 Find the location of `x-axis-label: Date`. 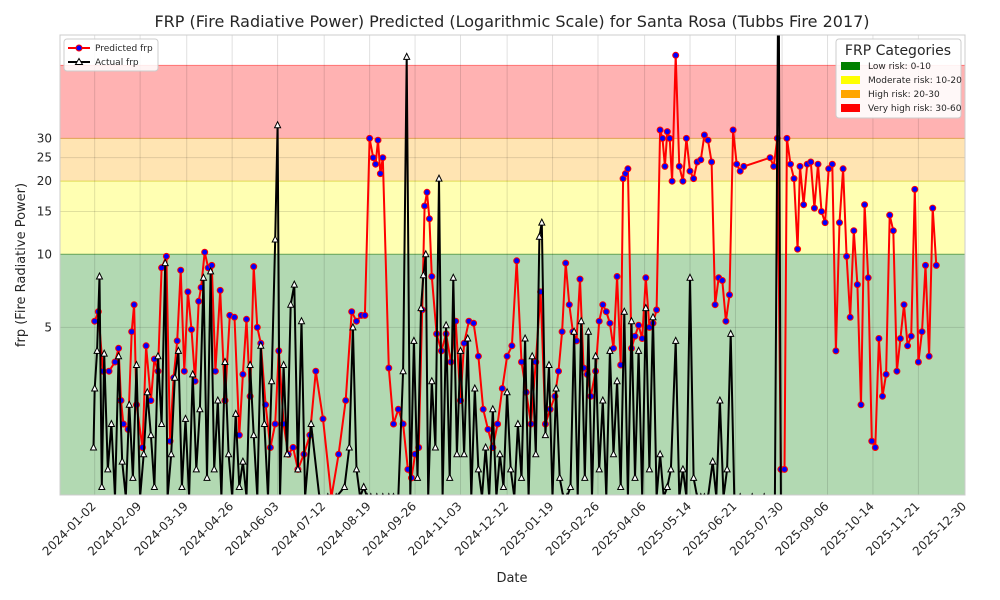

x-axis-label: Date is located at coordinates (511, 578).